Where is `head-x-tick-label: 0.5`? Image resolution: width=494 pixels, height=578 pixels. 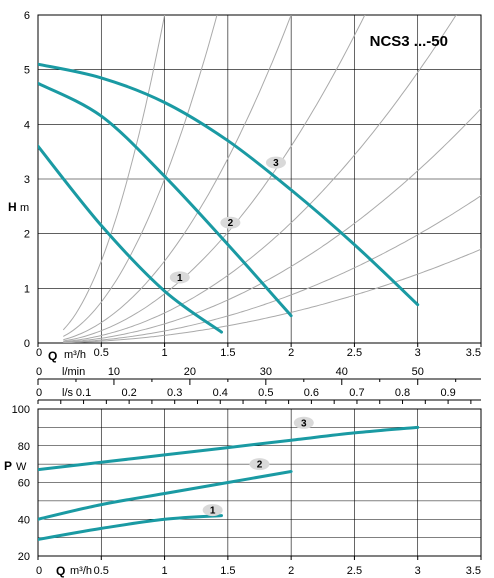
head-x-tick-label: 0.5 is located at coordinates (101, 353).